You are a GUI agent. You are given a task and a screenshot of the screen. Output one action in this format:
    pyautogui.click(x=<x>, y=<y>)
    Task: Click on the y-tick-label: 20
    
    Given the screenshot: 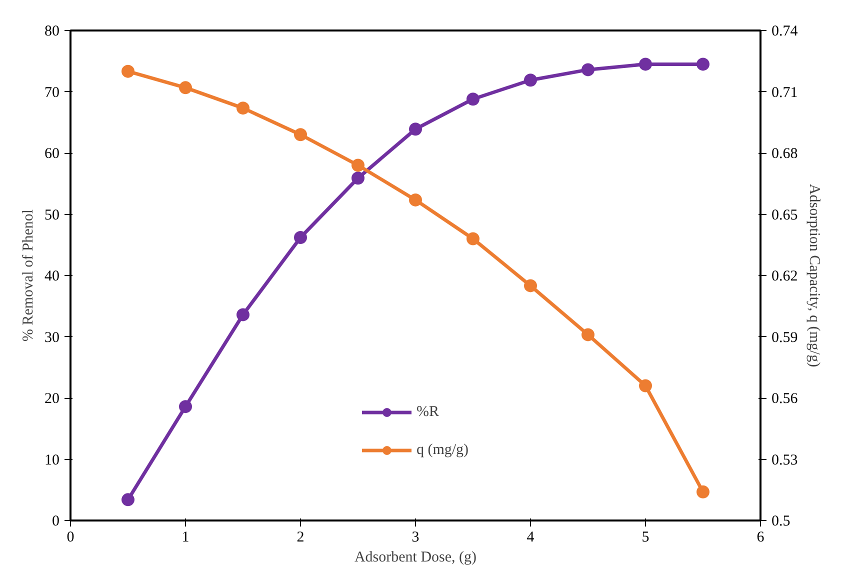 What is the action you would take?
    pyautogui.click(x=52, y=399)
    